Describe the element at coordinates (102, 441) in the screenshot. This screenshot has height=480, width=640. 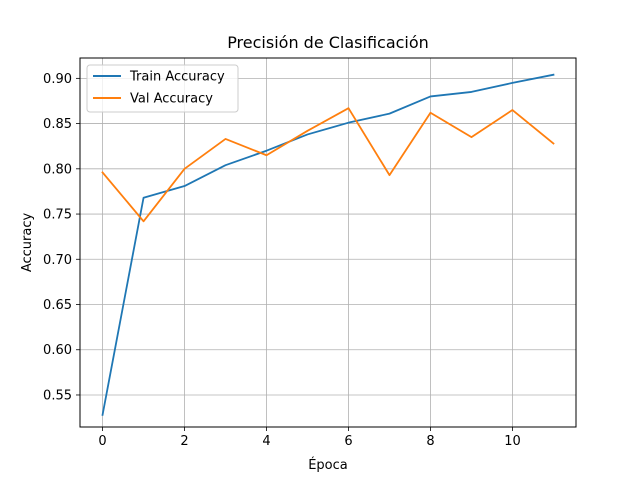
I see `x-tick-label: 0` at that location.